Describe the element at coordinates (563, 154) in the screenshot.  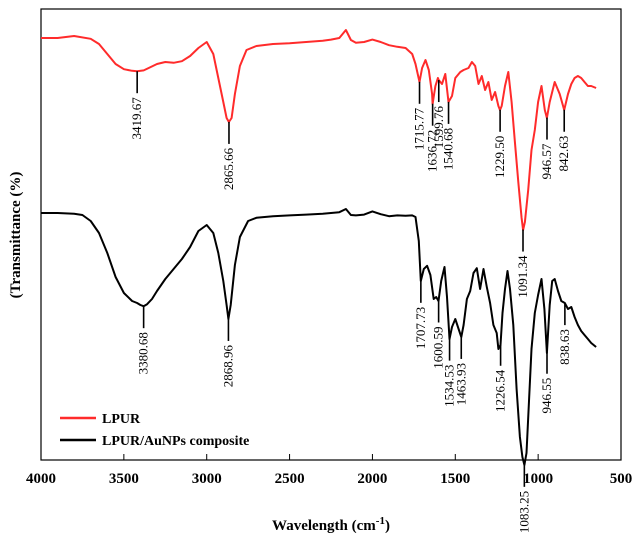
I see `peak-label: 842.63` at that location.